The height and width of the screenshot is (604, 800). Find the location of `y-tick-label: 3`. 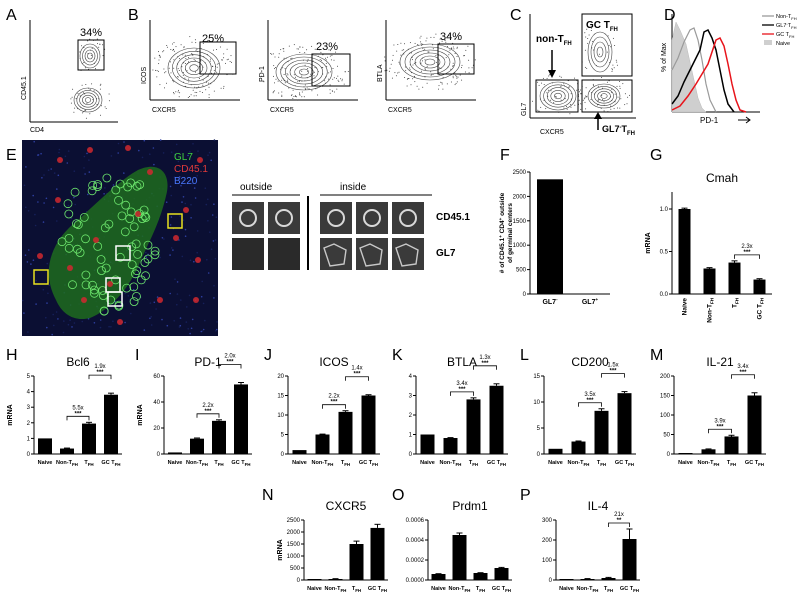

y-tick-label: 3 is located at coordinates (29, 408).